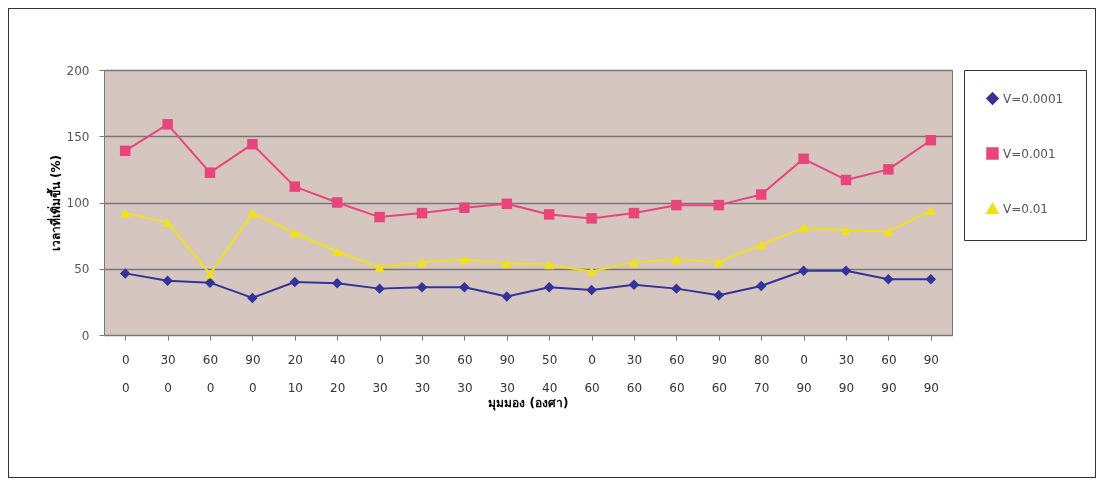 The height and width of the screenshot is (486, 1106). Describe the element at coordinates (54, 203) in the screenshot. I see `y-axis-title: เวลาที่เพิ่มขึ้น (%)` at that location.